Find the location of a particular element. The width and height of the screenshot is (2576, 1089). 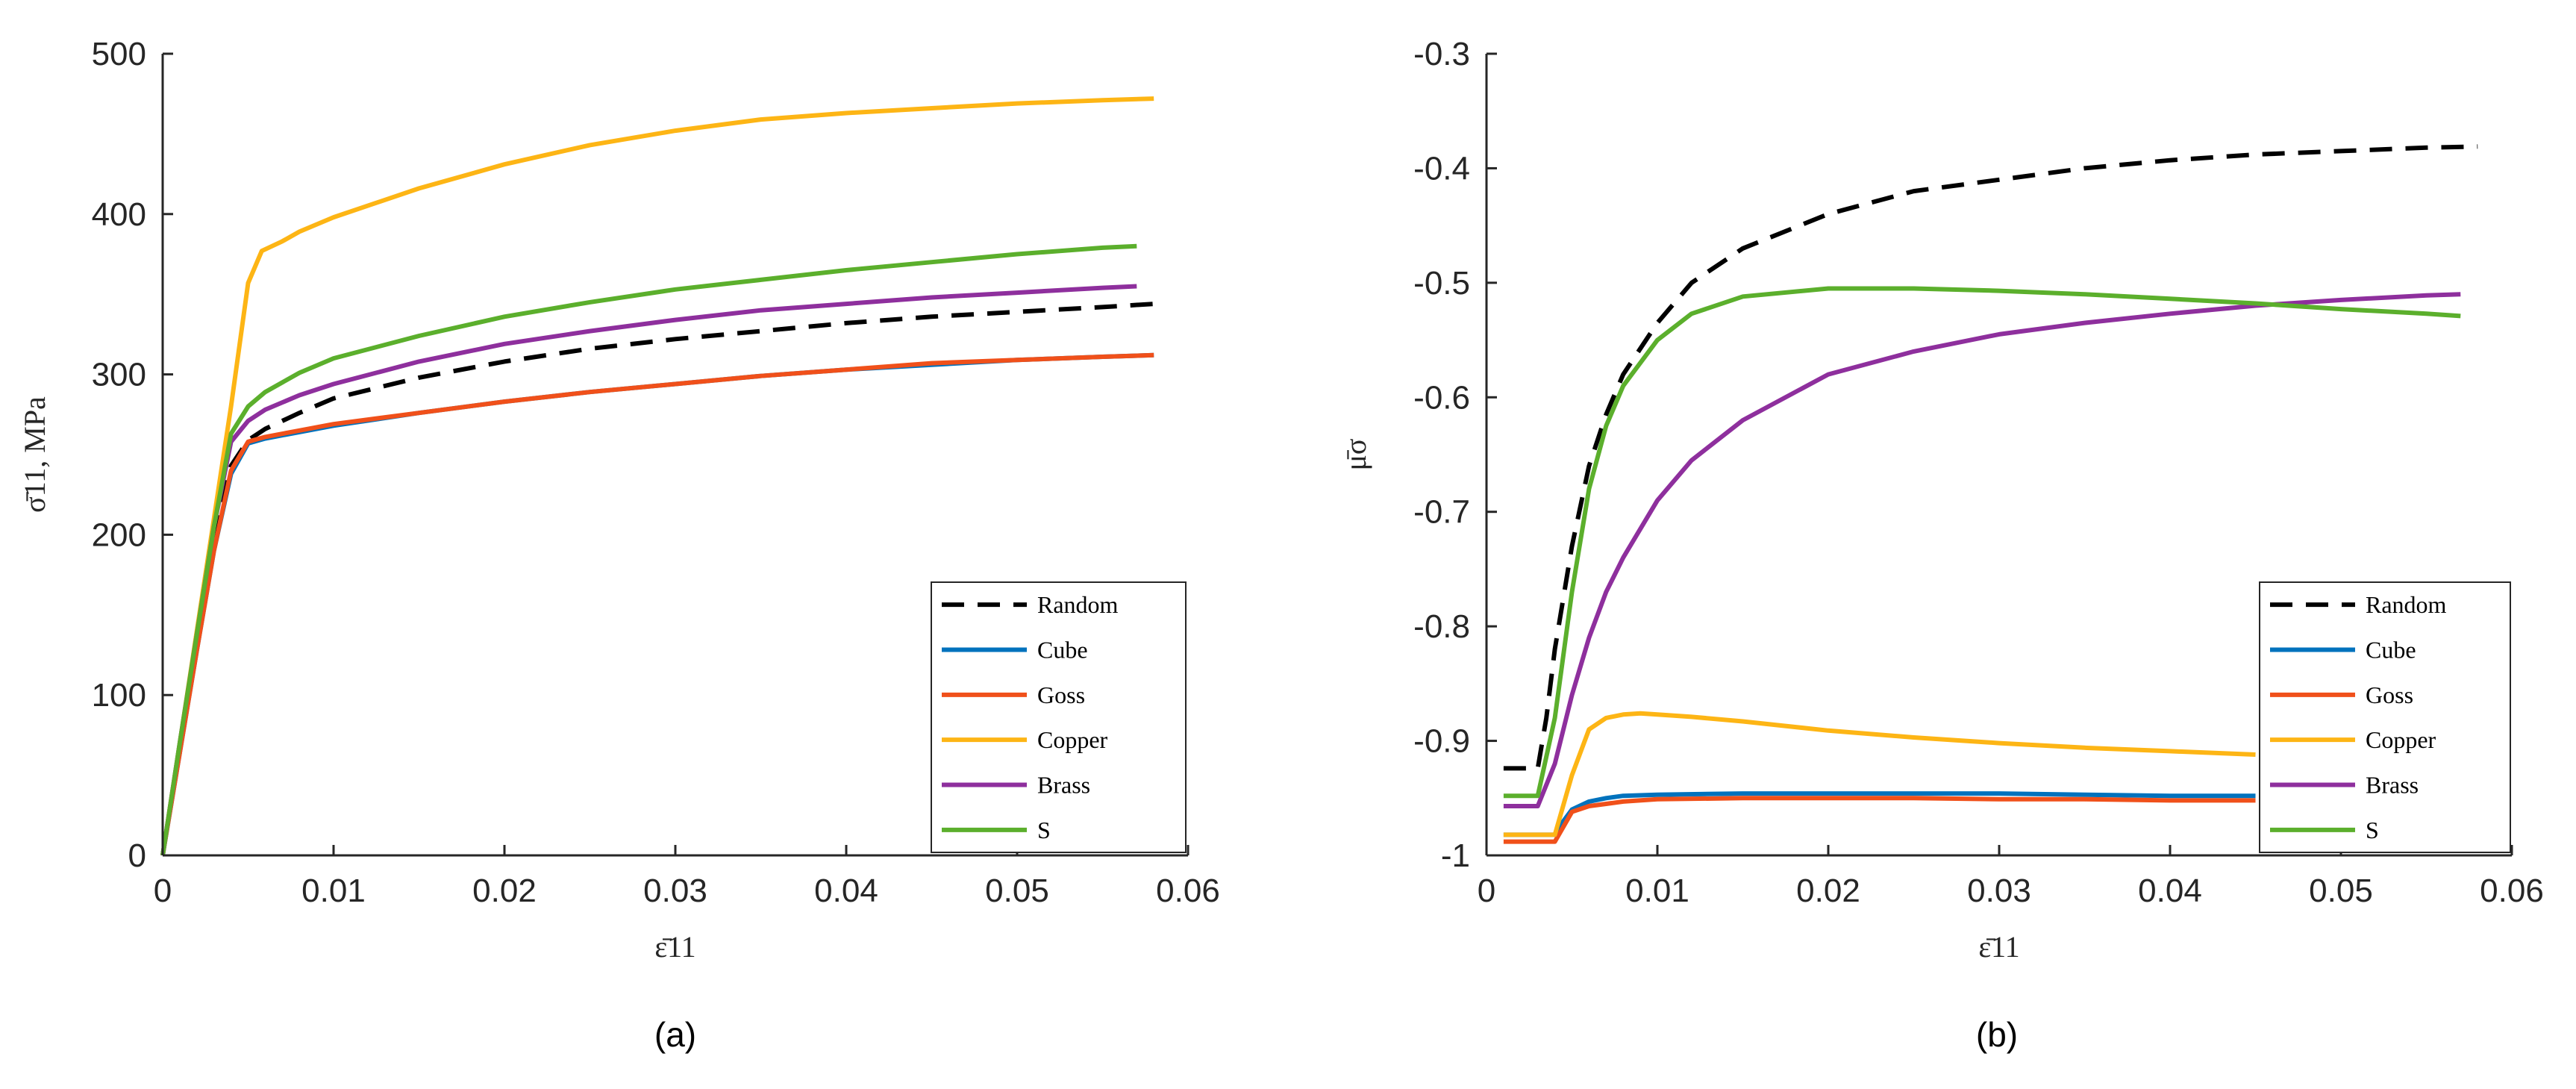

y-tick-label: -0.4 is located at coordinates (1441, 168).